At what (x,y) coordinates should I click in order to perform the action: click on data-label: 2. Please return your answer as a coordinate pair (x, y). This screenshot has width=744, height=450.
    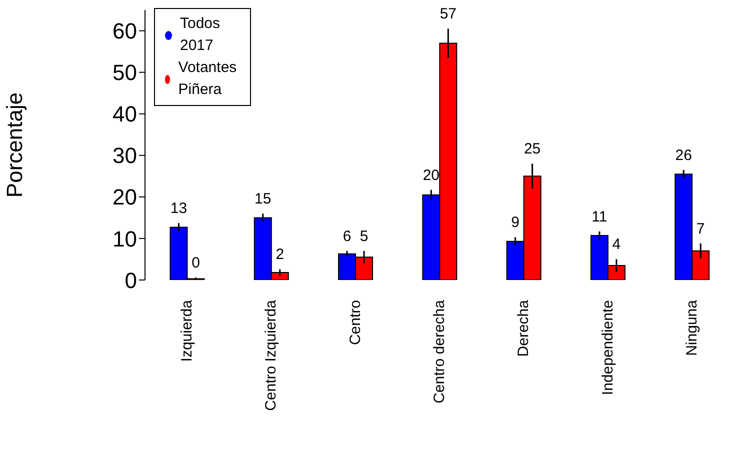
    Looking at the image, I should click on (280, 255).